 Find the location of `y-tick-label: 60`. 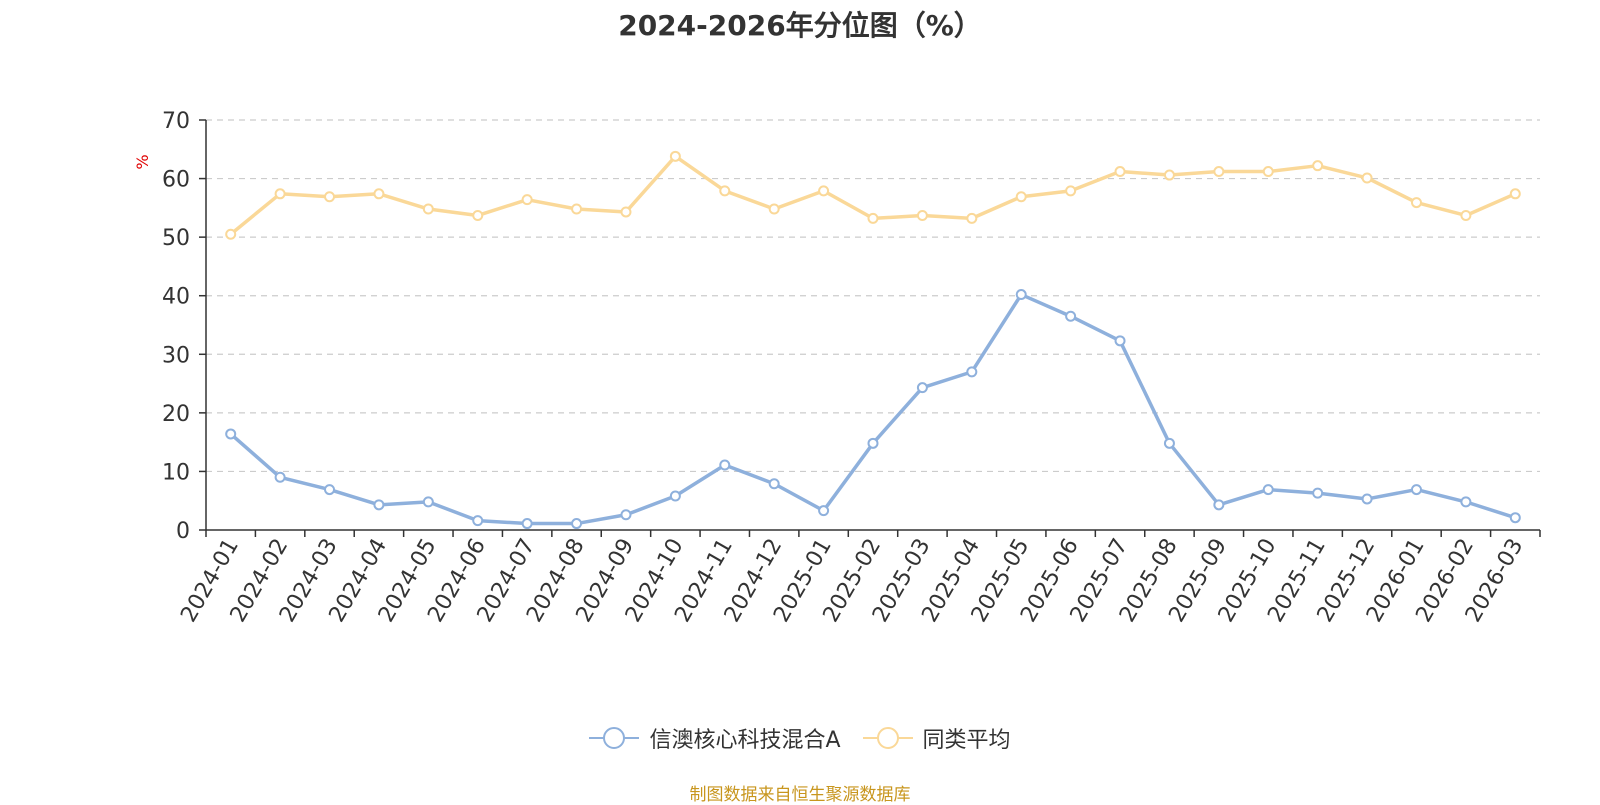

y-tick-label: 60 is located at coordinates (176, 180).